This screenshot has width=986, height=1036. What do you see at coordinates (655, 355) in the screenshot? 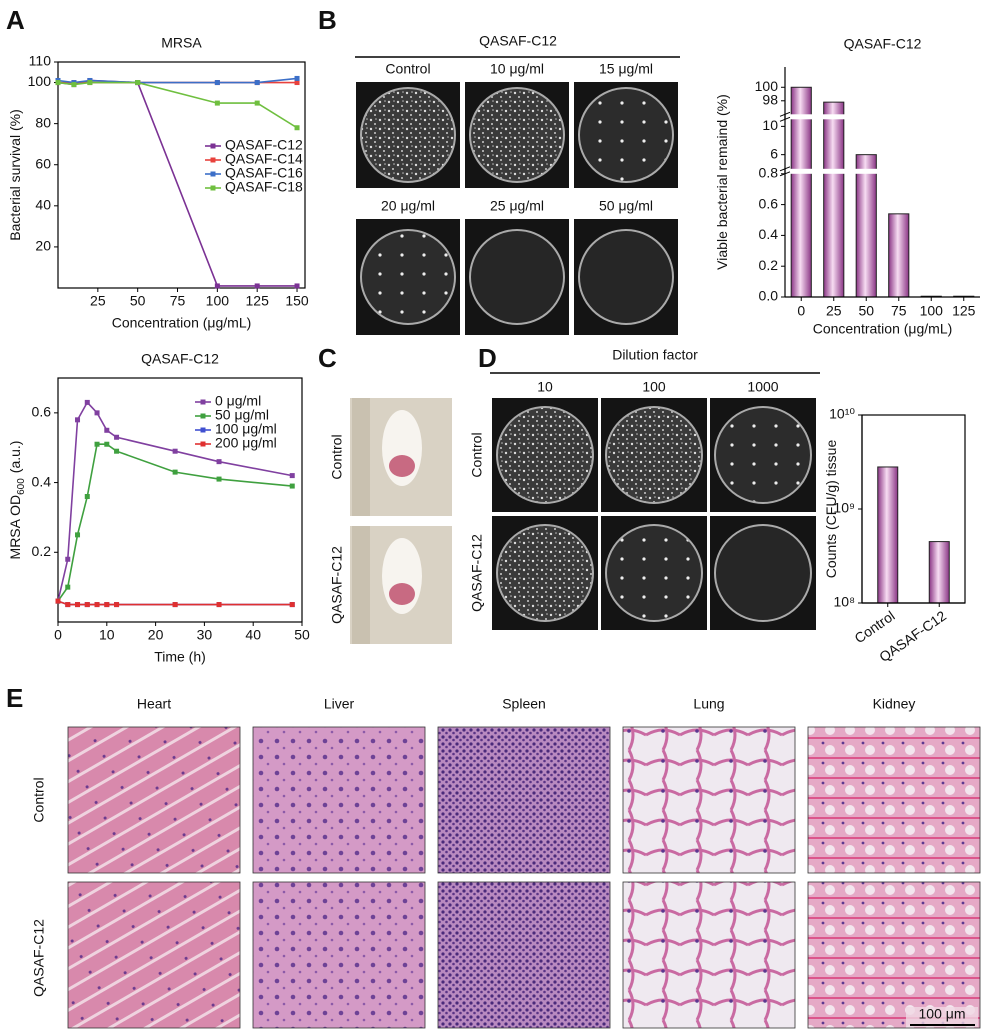
I see `plates-title: Dilution factor` at bounding box center [655, 355].